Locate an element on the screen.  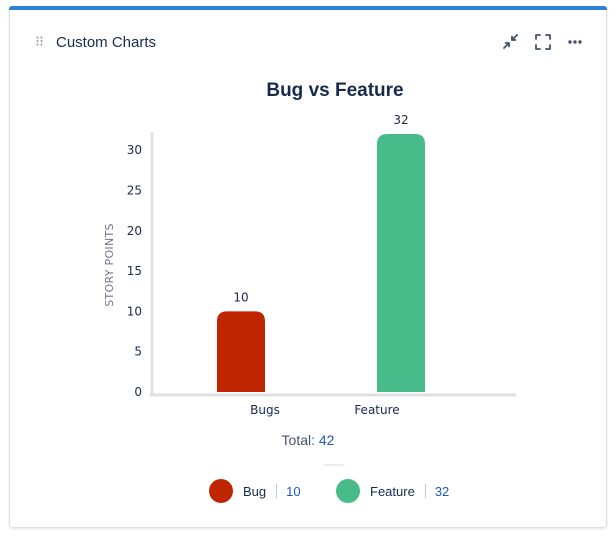
y-tick-label: 15 is located at coordinates (134, 271).